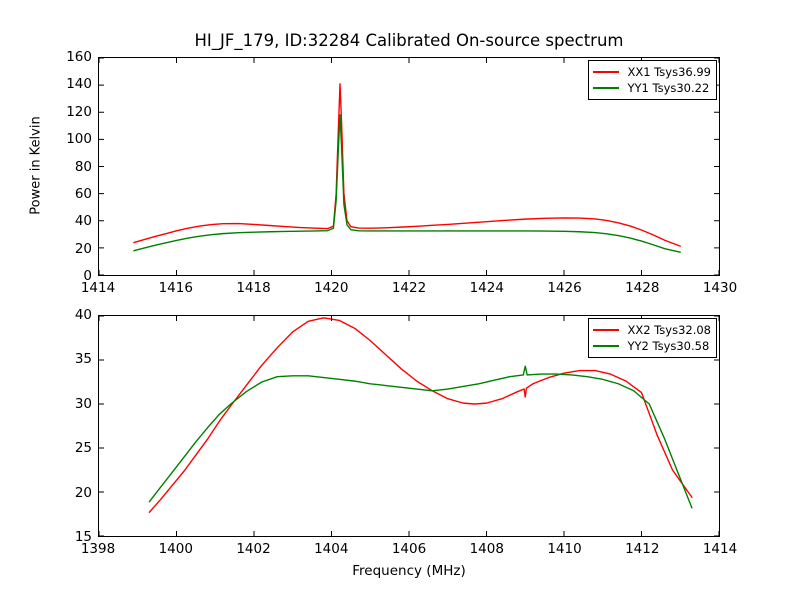  Describe the element at coordinates (36, 165) in the screenshot. I see `top-panel-y-axis-label: Power in Kelvin` at that location.